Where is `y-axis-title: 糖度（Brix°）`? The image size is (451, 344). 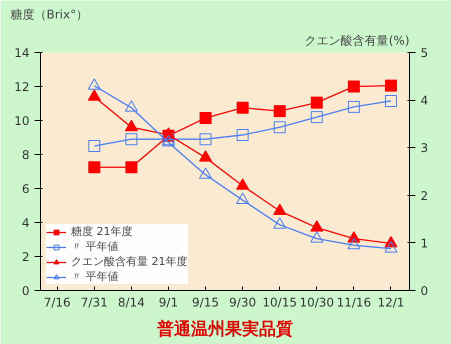
y-axis-title: 糖度（Brix°） is located at coordinates (49, 15).